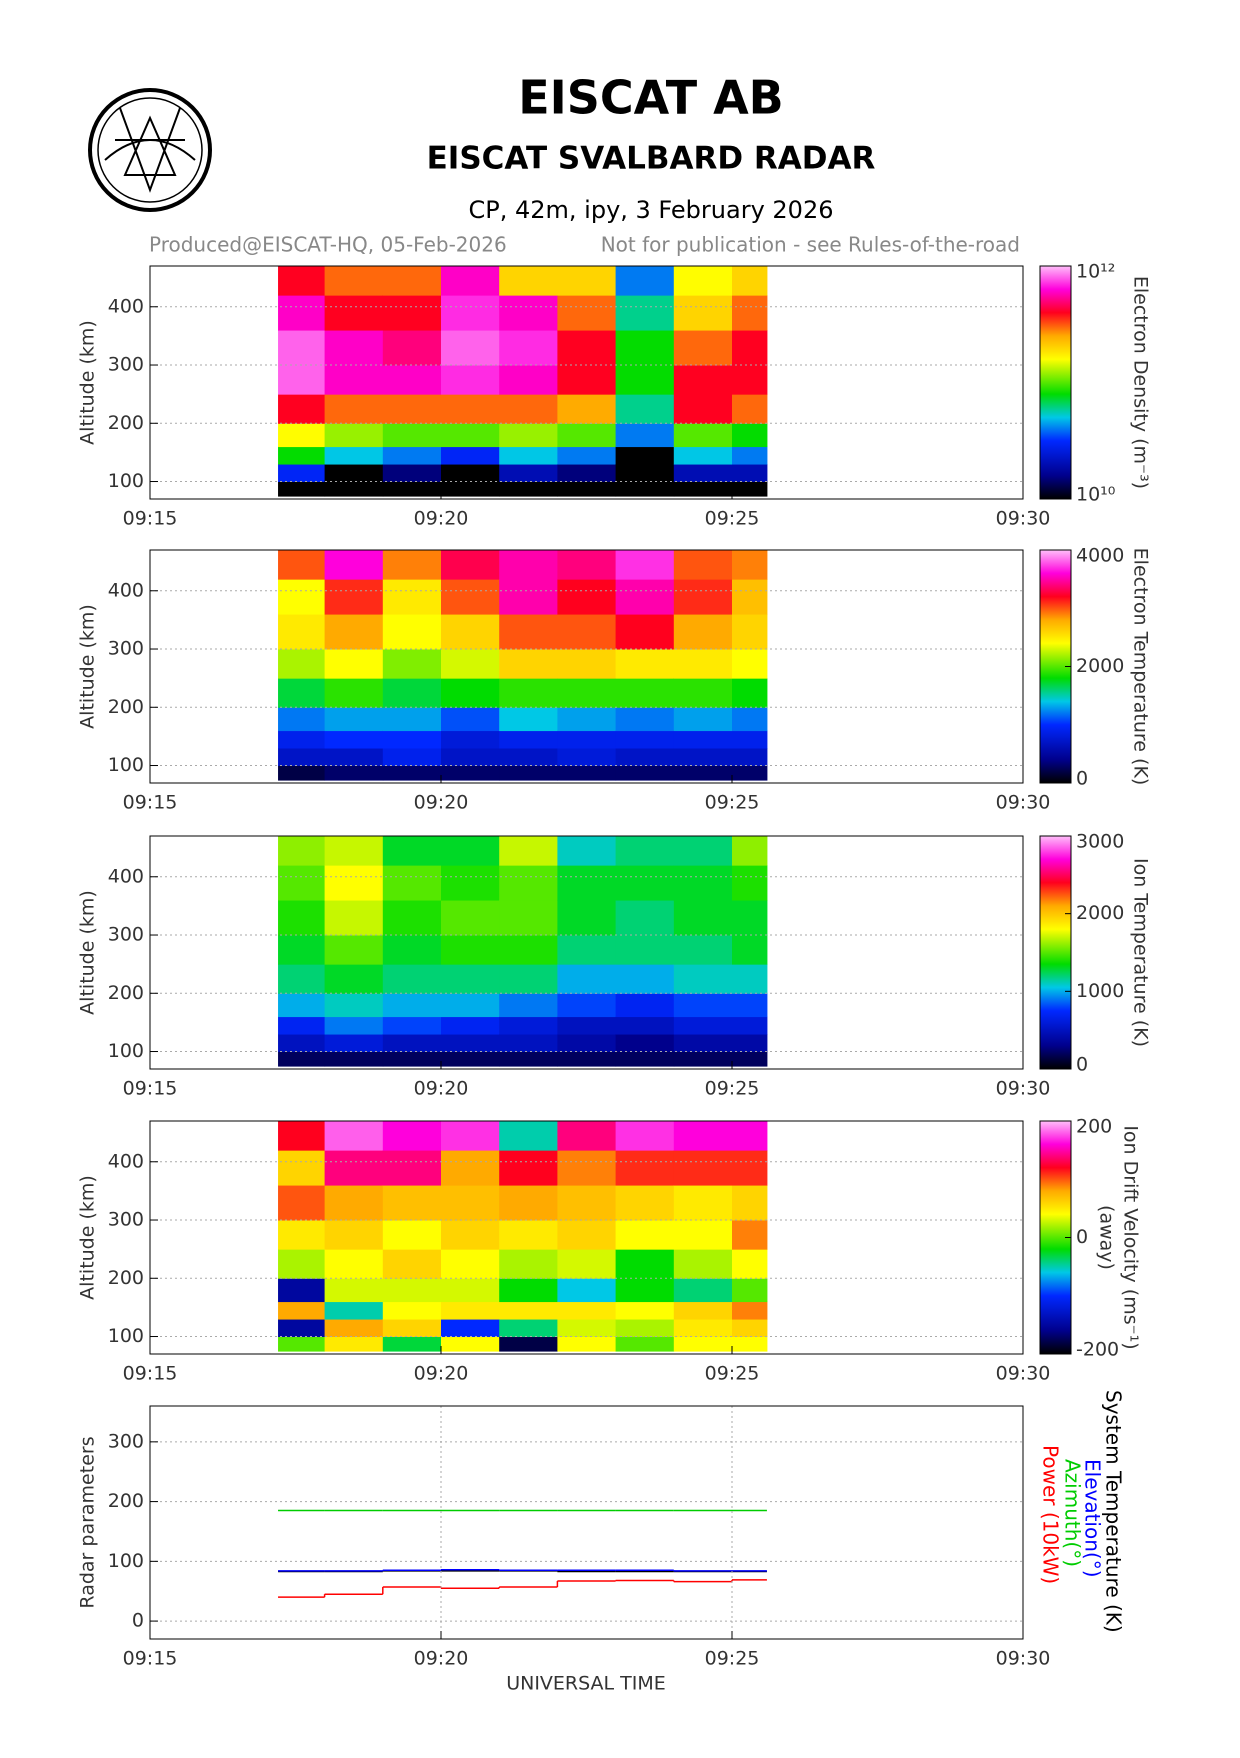 This screenshot has width=1240, height=1758. I want to click on y-axis-label: Radar parameters, so click(88, 1522).